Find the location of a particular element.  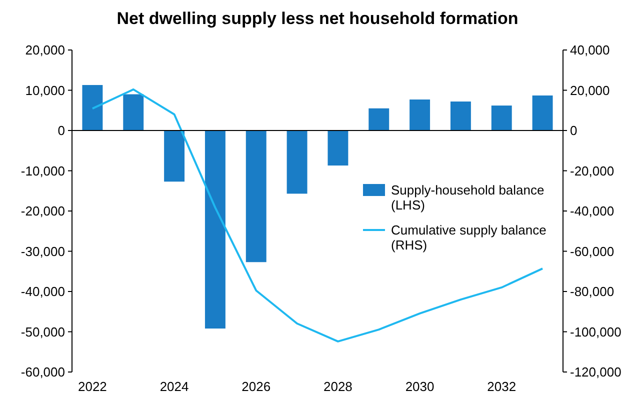

chart-title: Net dwelling supply less net household formation is located at coordinates (317, 18).